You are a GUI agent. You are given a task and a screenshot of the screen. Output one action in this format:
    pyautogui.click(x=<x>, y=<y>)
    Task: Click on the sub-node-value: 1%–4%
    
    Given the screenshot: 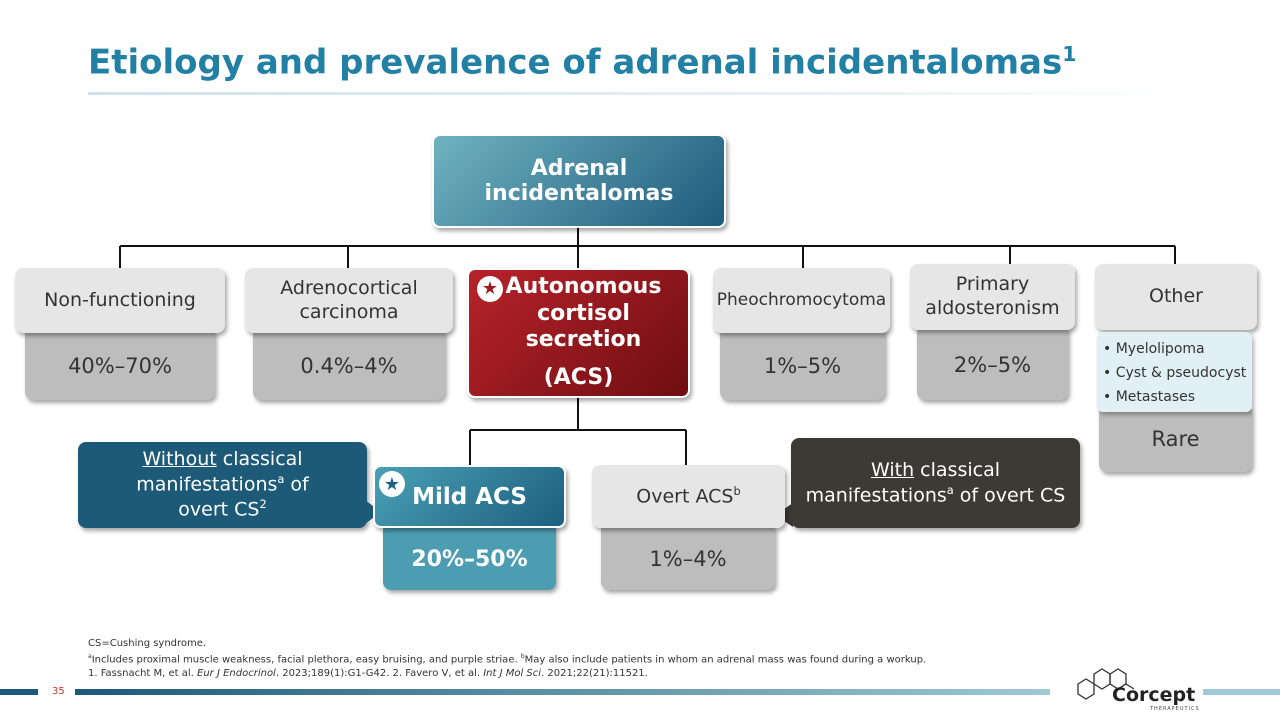 What is the action you would take?
    pyautogui.click(x=688, y=559)
    